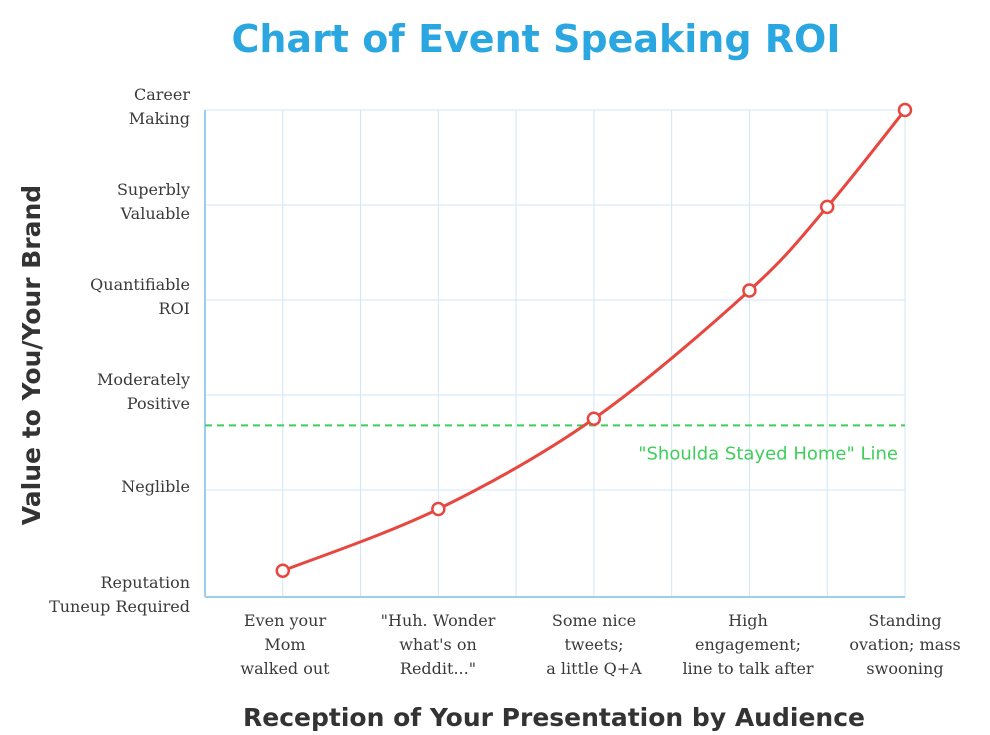 The width and height of the screenshot is (990, 735). I want to click on chart-title: Chart of Event Speaking ROI, so click(535, 39).